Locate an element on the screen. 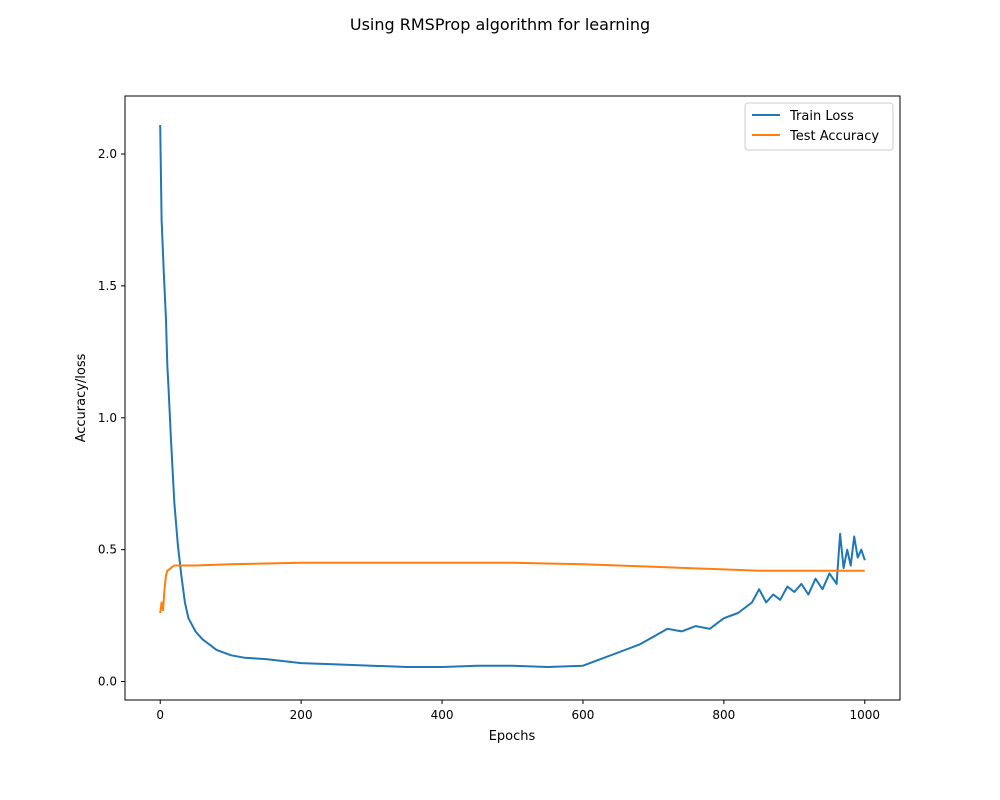 The width and height of the screenshot is (1000, 800). legend-test-accuracy-label: Test Accuracy is located at coordinates (834, 136).